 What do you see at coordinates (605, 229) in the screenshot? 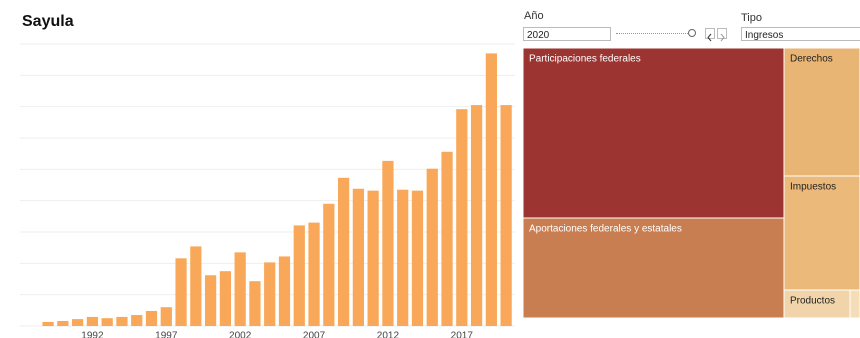
I see `treemap-label: Aportaciones federales y estatales` at bounding box center [605, 229].